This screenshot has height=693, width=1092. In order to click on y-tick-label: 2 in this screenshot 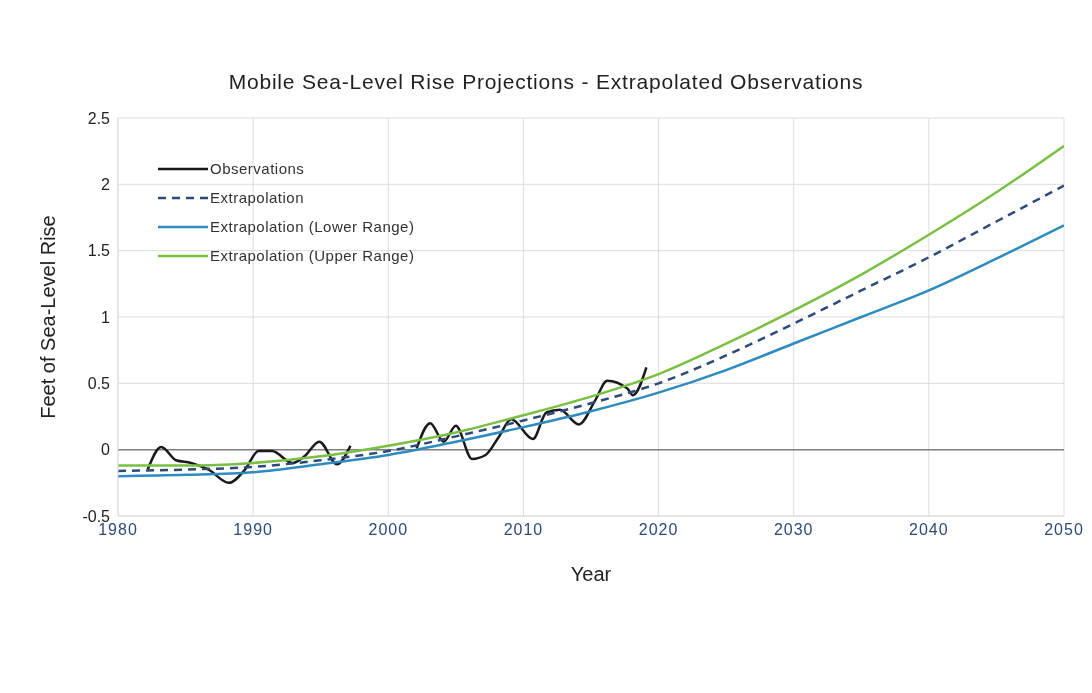, I will do `click(106, 185)`.